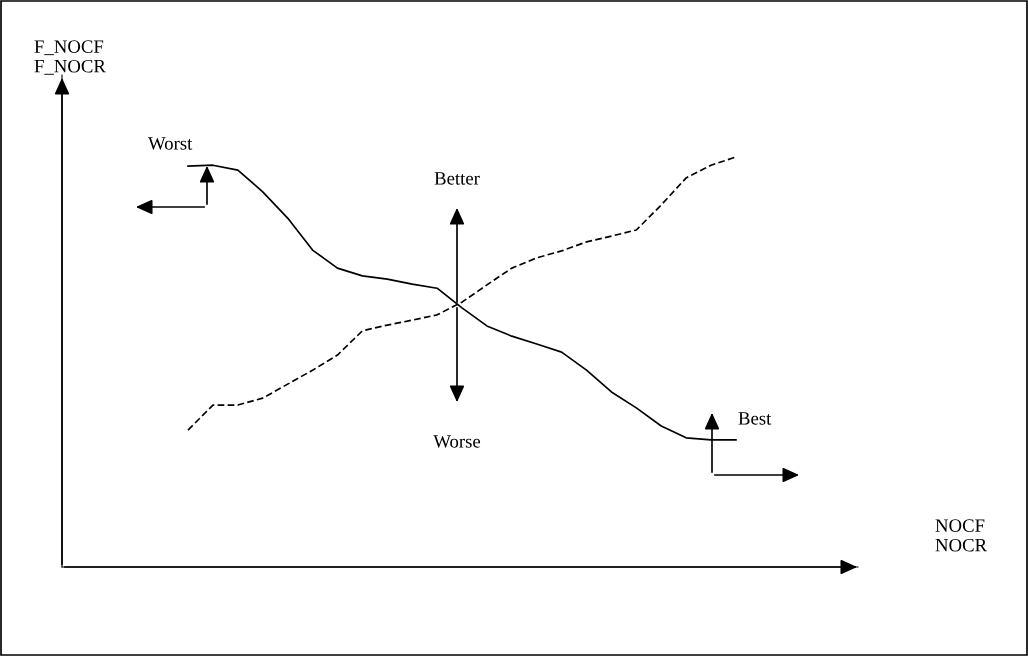 The height and width of the screenshot is (656, 1028). What do you see at coordinates (755, 418) in the screenshot?
I see `annotation: Best` at bounding box center [755, 418].